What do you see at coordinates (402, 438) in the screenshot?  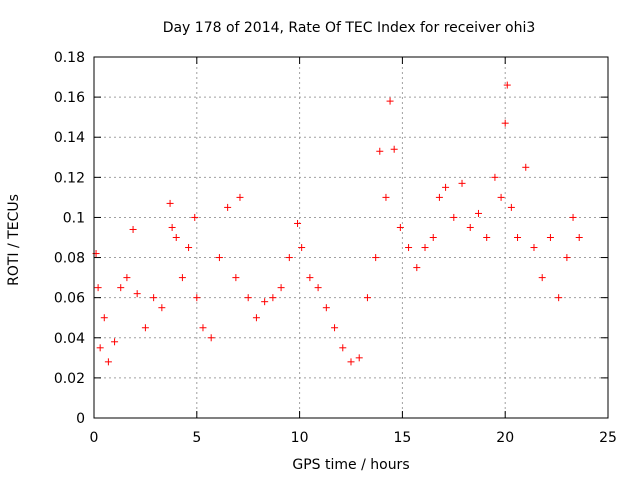 I see `x-tick-label: 15` at bounding box center [402, 438].